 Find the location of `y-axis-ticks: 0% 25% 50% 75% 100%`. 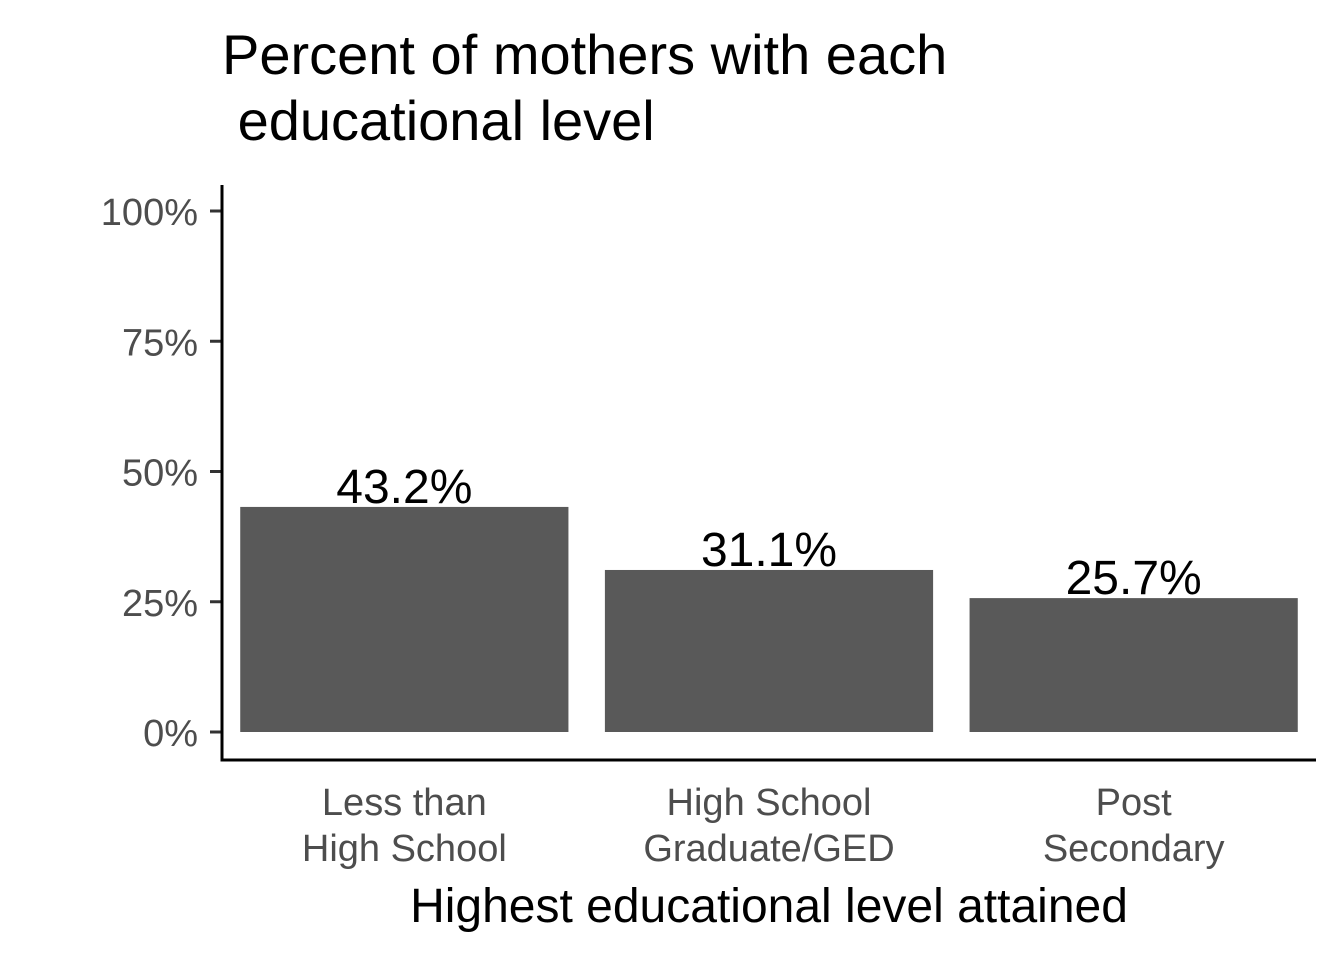

y-axis-ticks: 0% 25% 50% 75% 100% is located at coordinates (161, 473).